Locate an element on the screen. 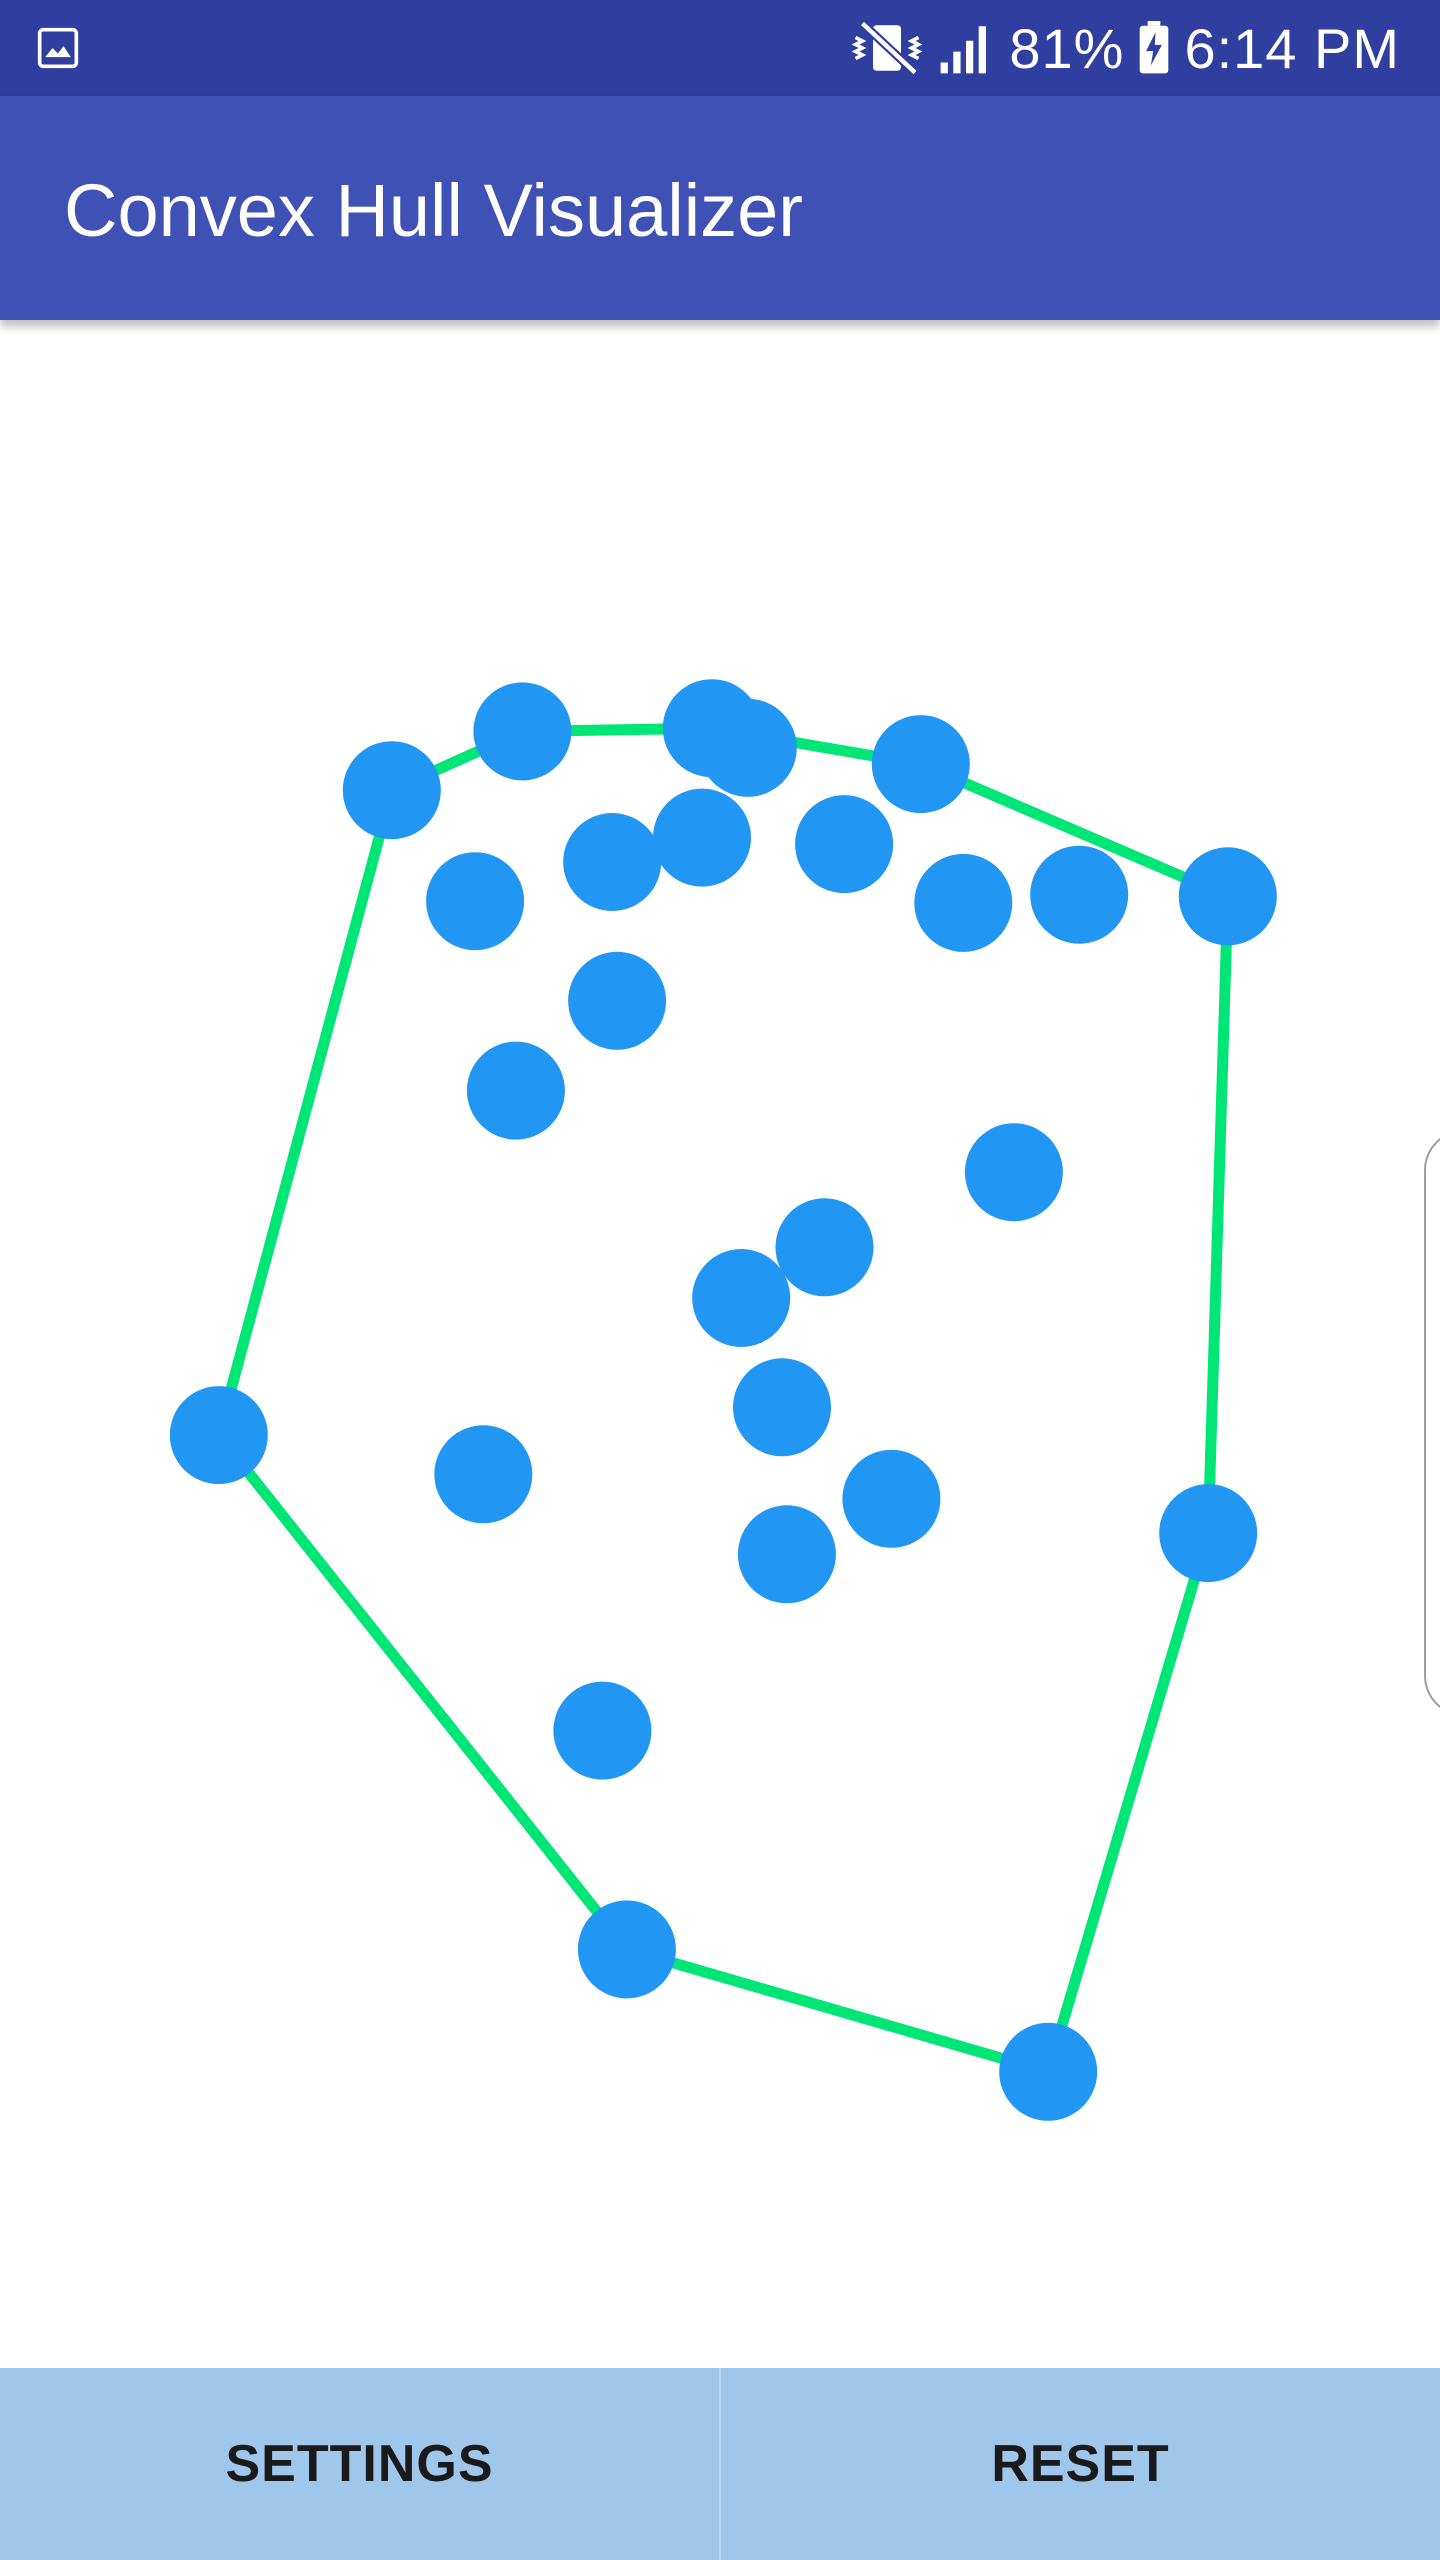 The image size is (1440, 2560). settings-button: SETTINGS is located at coordinates (359, 2464).